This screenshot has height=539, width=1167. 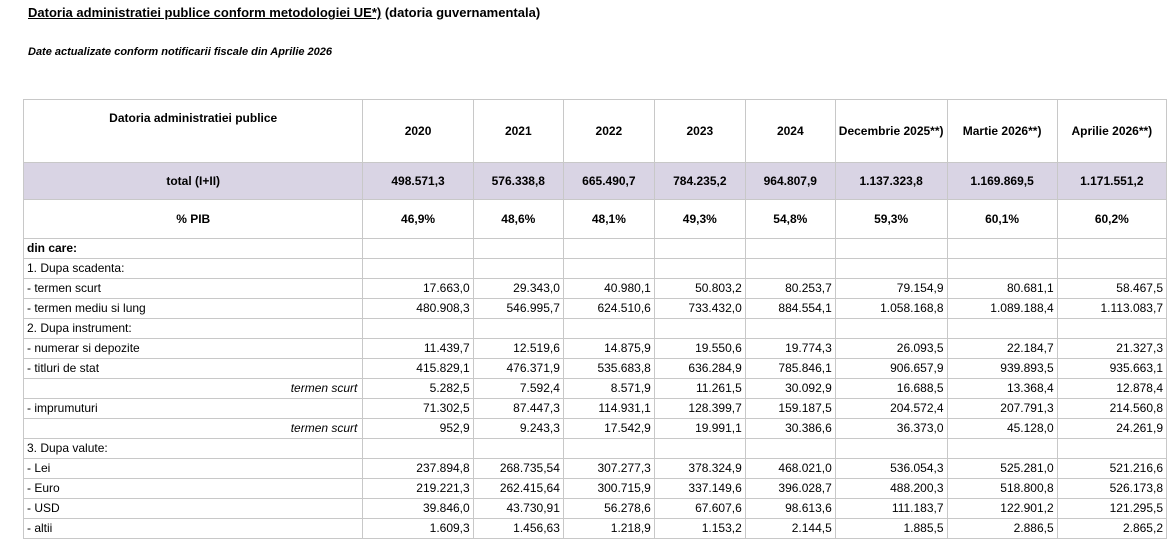 I want to click on row-value: 111.183,7, so click(x=891, y=508).